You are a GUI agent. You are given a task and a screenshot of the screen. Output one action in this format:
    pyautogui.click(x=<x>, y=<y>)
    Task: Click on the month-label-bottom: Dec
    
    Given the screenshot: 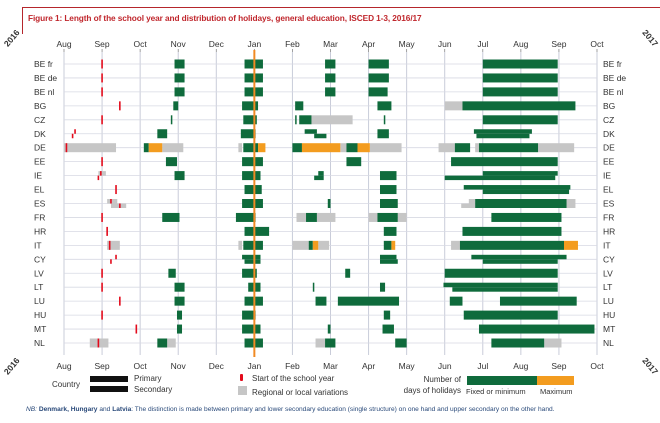 What is the action you would take?
    pyautogui.click(x=217, y=366)
    